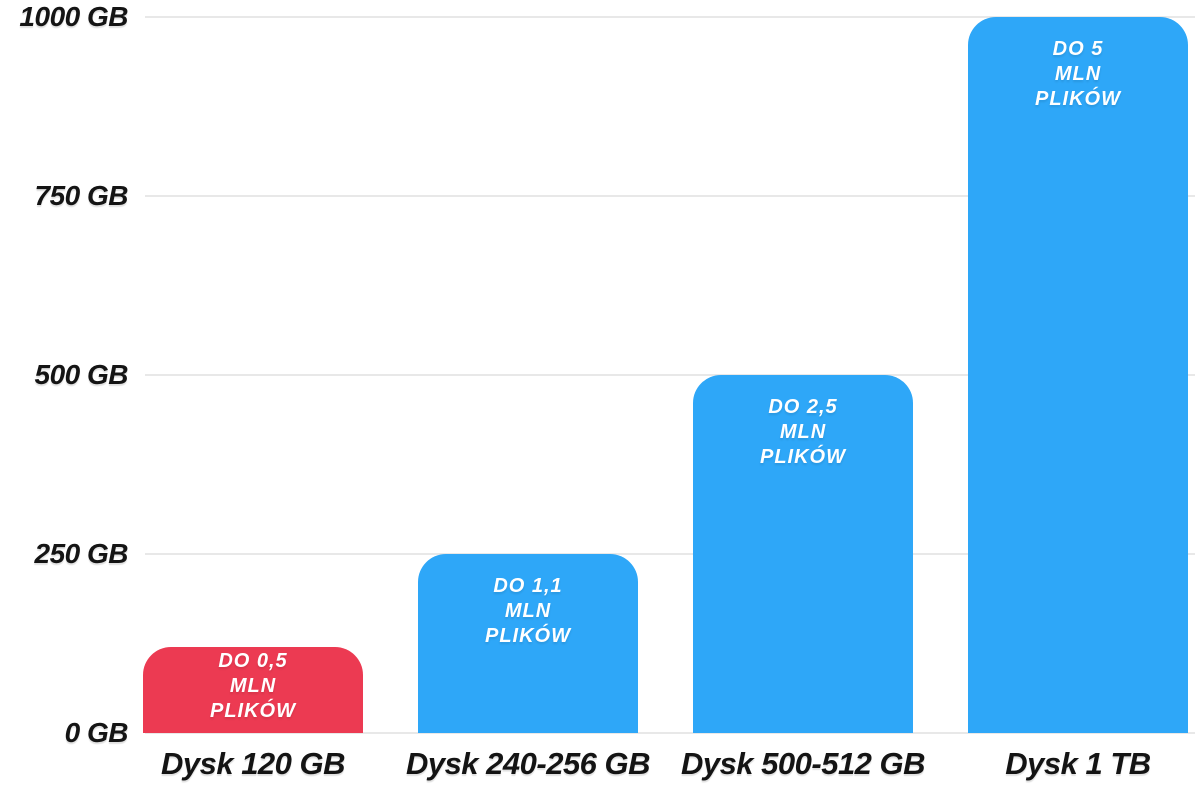 This screenshot has height=799, width=1200. What do you see at coordinates (96, 732) in the screenshot?
I see `y-axis-tick-label: 0 GB` at bounding box center [96, 732].